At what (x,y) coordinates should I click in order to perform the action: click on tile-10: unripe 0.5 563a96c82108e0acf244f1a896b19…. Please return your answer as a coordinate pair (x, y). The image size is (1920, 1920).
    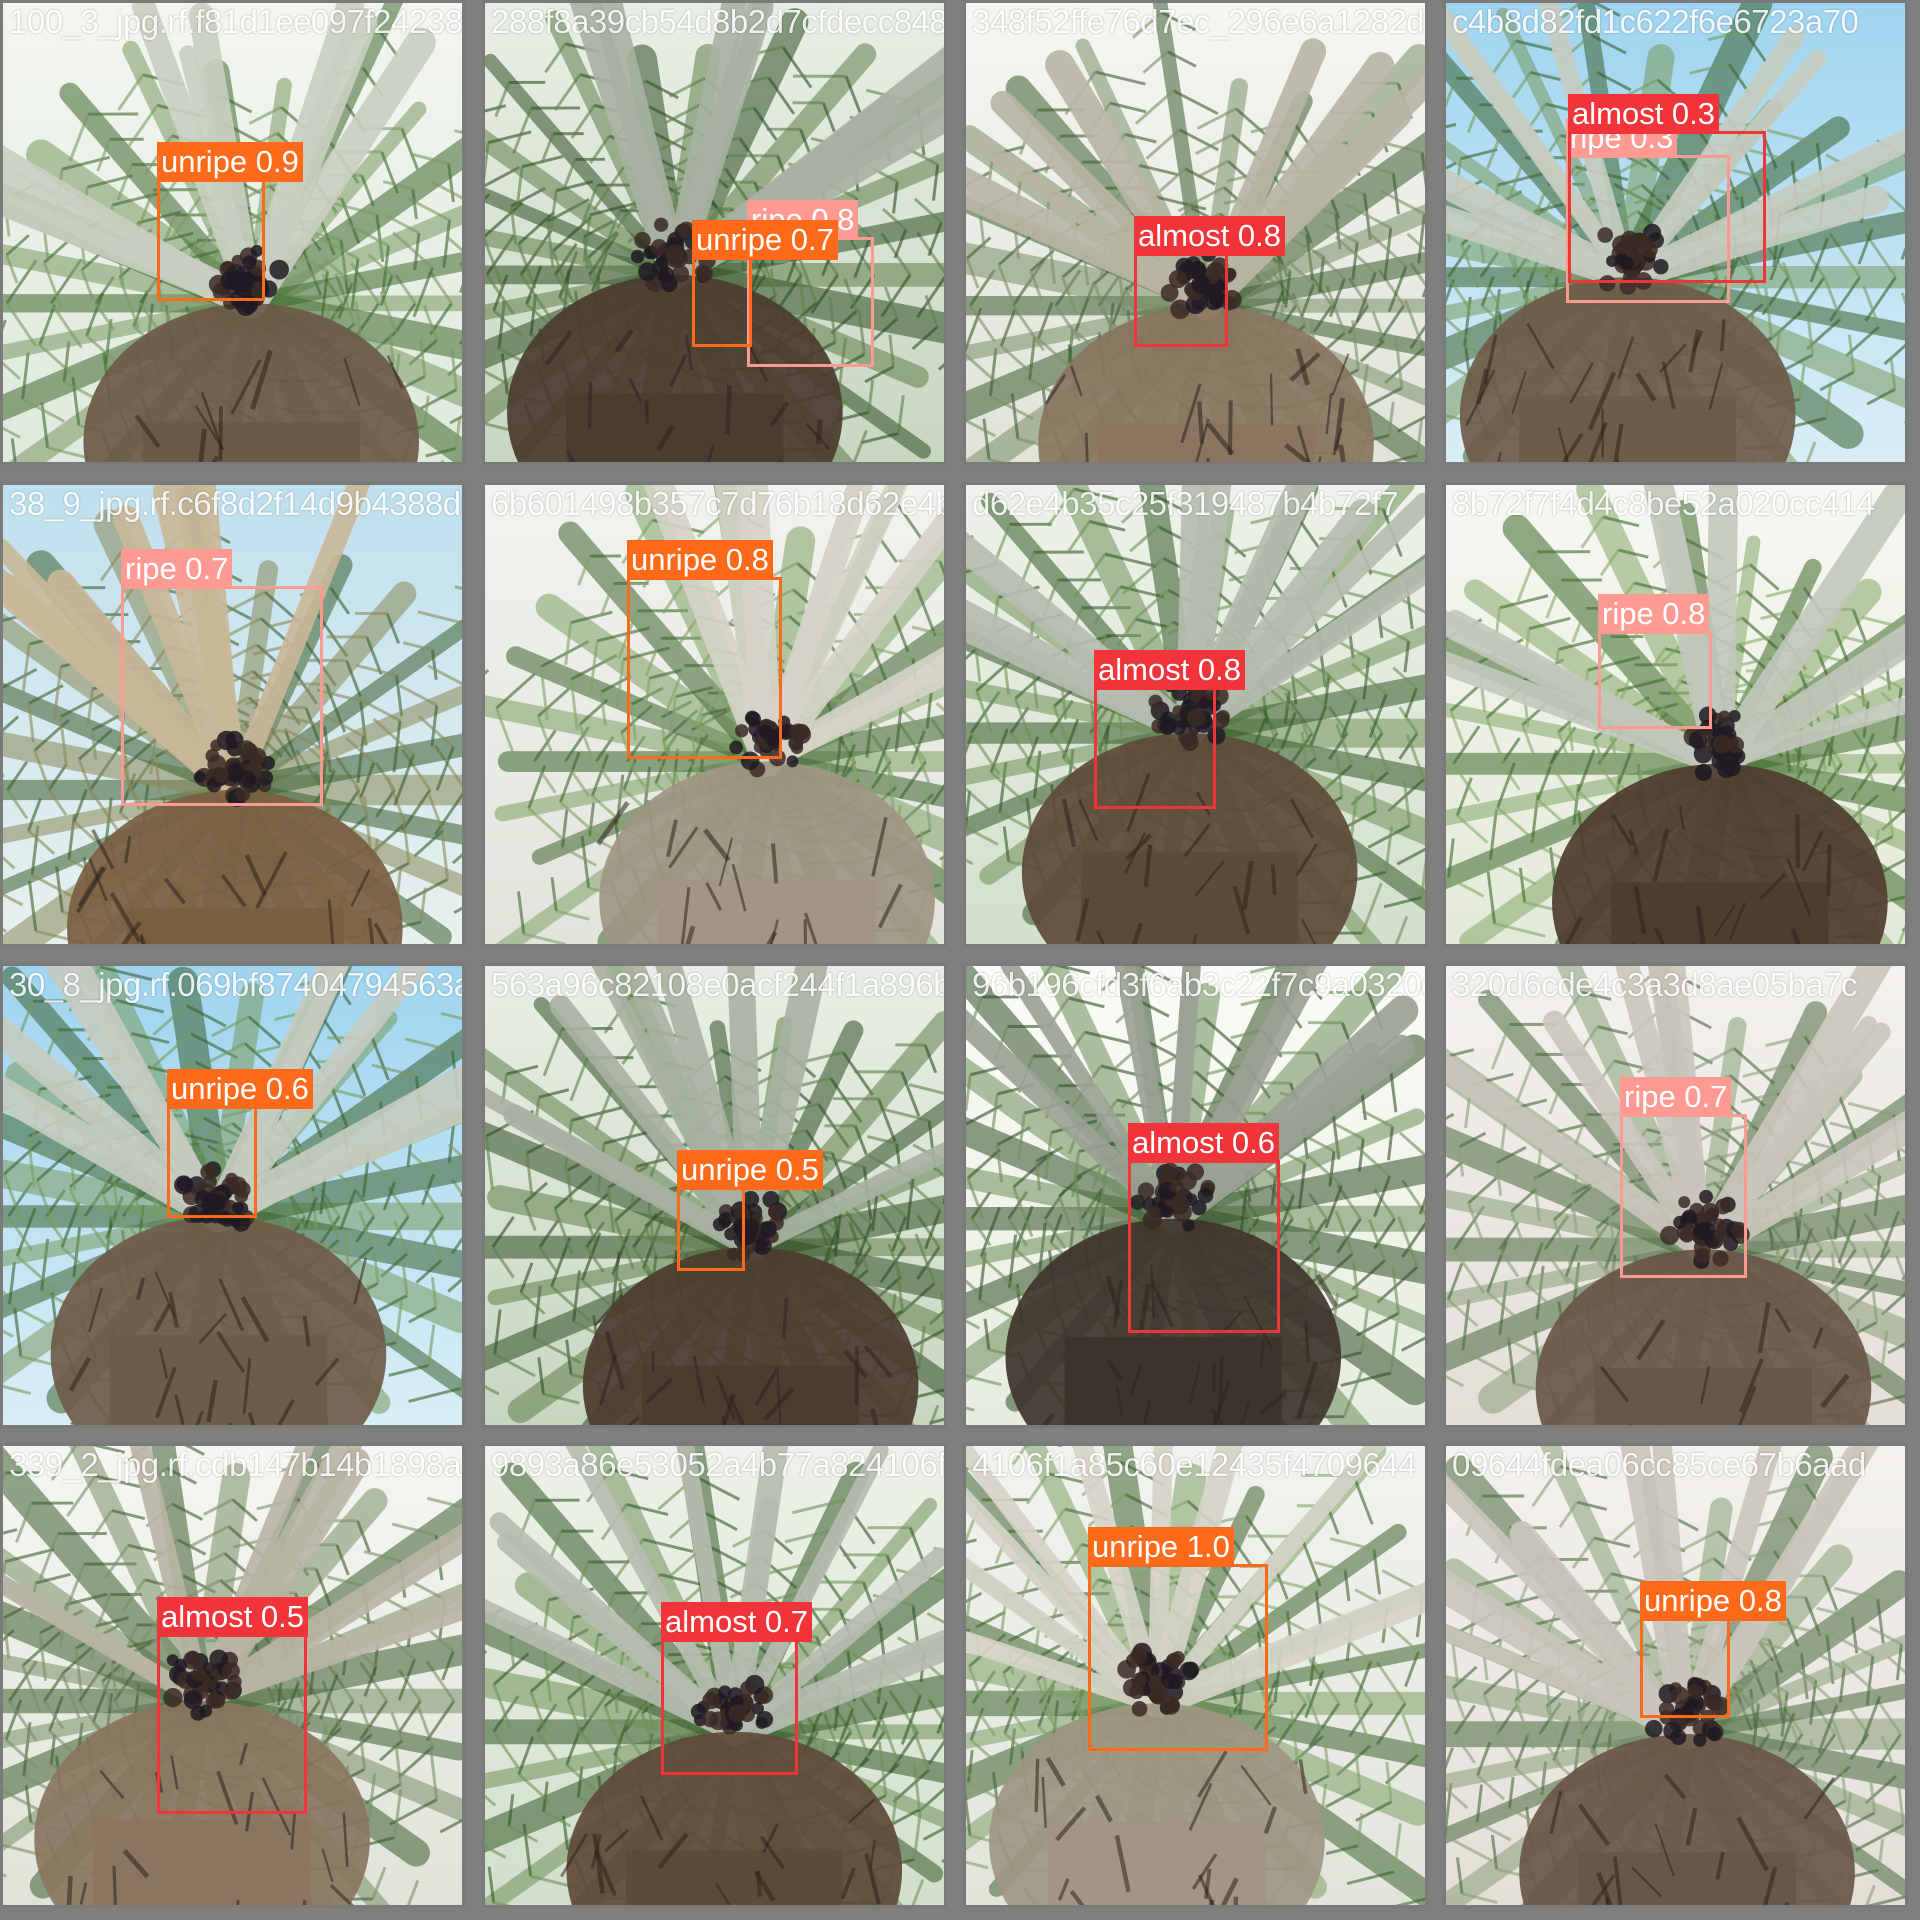
    Looking at the image, I should click on (714, 1195).